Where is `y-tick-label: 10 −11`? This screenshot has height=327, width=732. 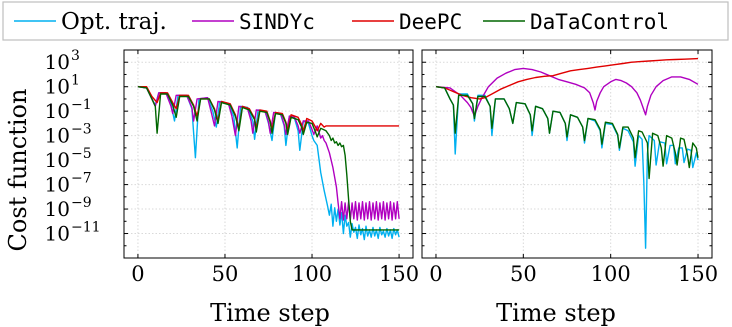 y-tick-label: 10 −11 is located at coordinates (73, 233).